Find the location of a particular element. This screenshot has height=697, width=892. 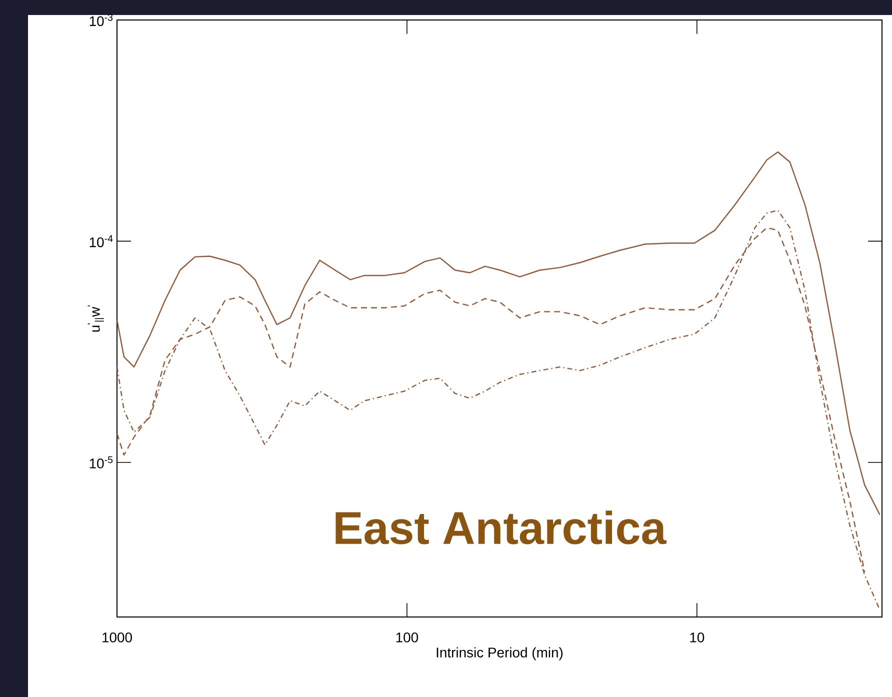

annotation: East Antarctica is located at coordinates (501, 527).